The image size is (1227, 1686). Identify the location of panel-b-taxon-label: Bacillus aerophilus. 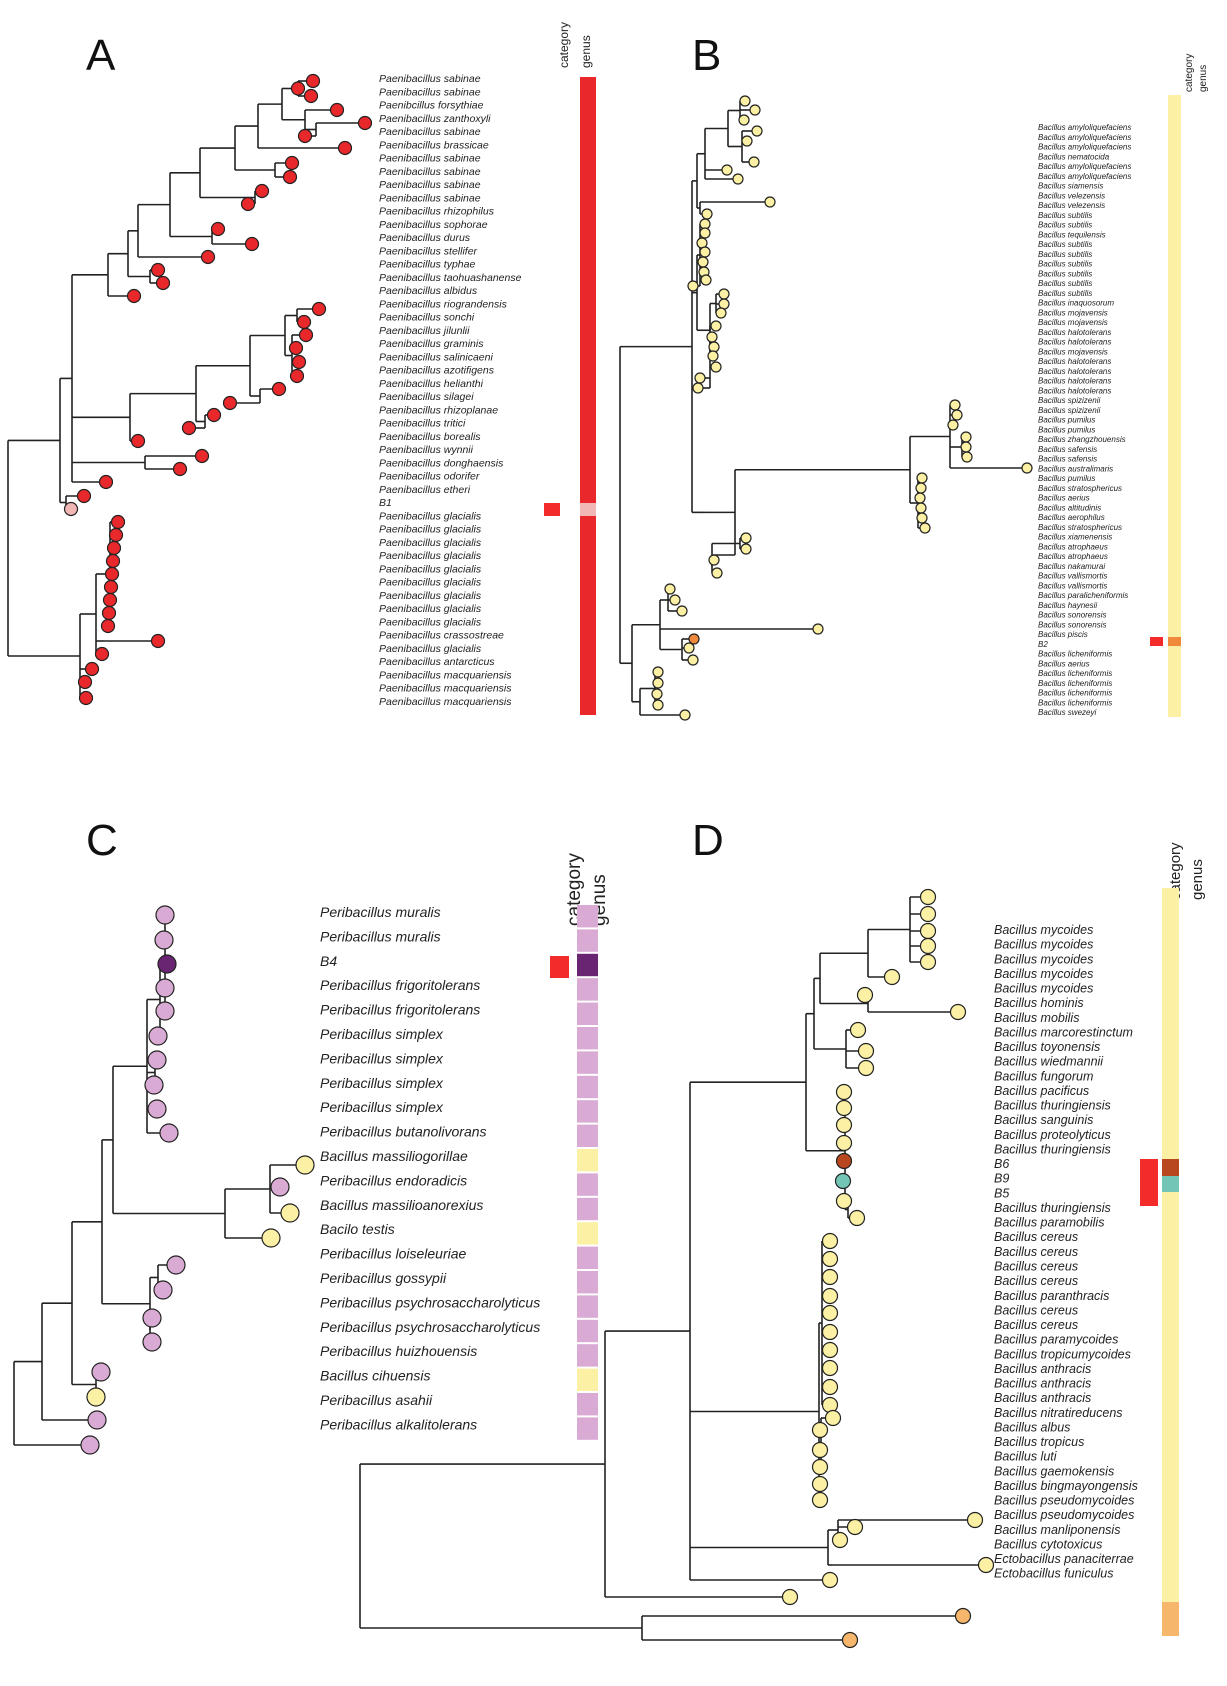
(1071, 517).